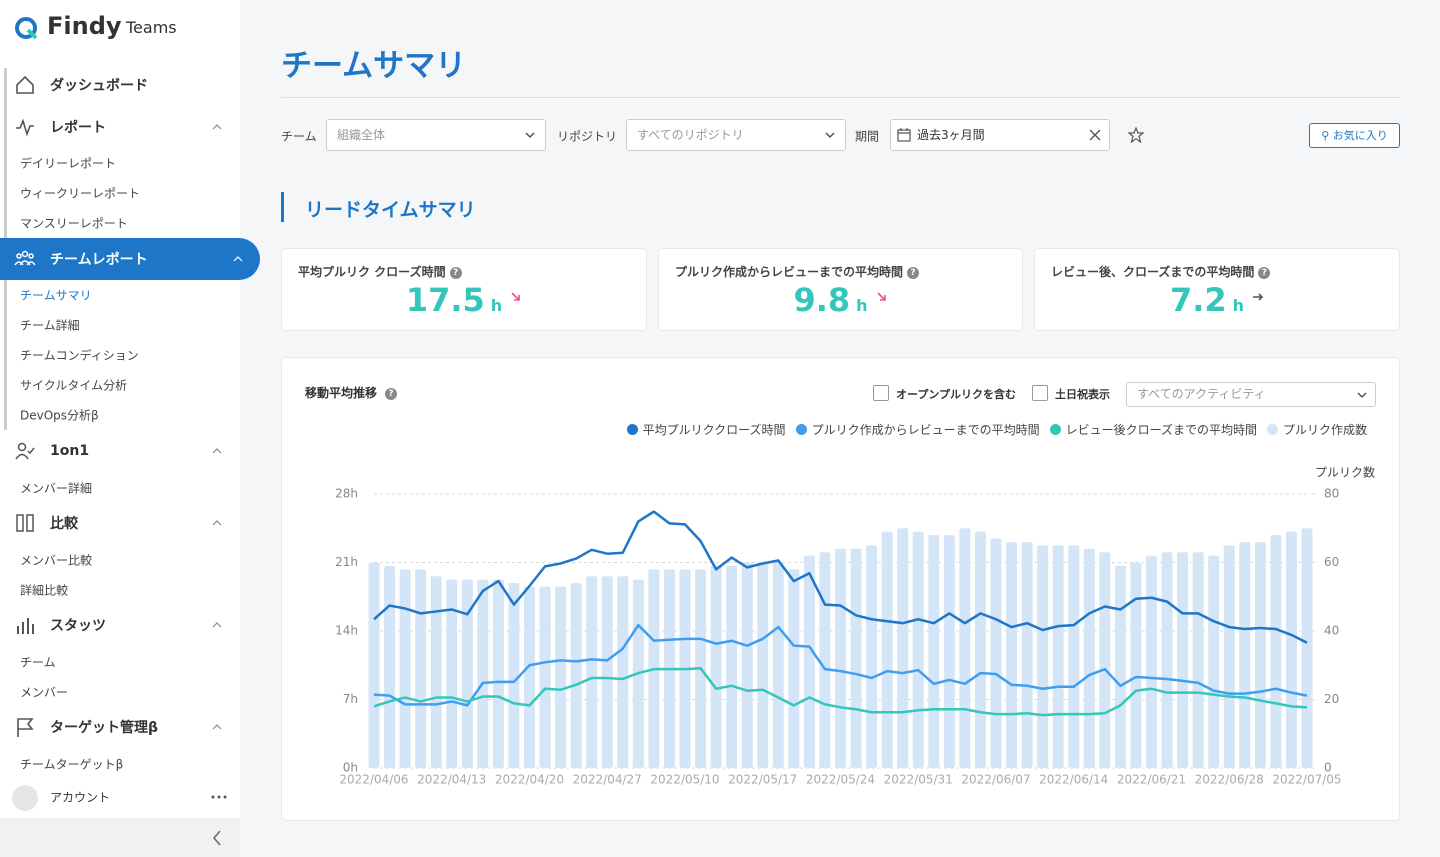  What do you see at coordinates (346, 494) in the screenshot?
I see `y-tick-label: 28h` at bounding box center [346, 494].